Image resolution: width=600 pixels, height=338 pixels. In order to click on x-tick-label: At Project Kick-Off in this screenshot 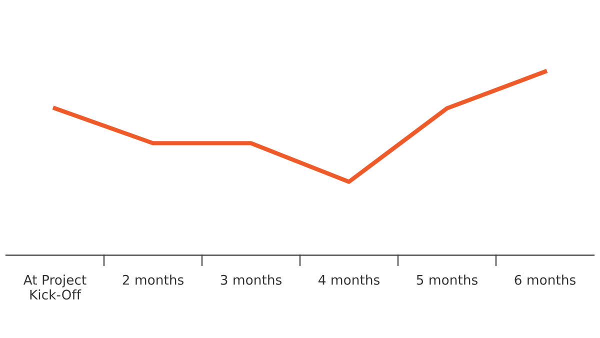, I will do `click(54, 287)`.